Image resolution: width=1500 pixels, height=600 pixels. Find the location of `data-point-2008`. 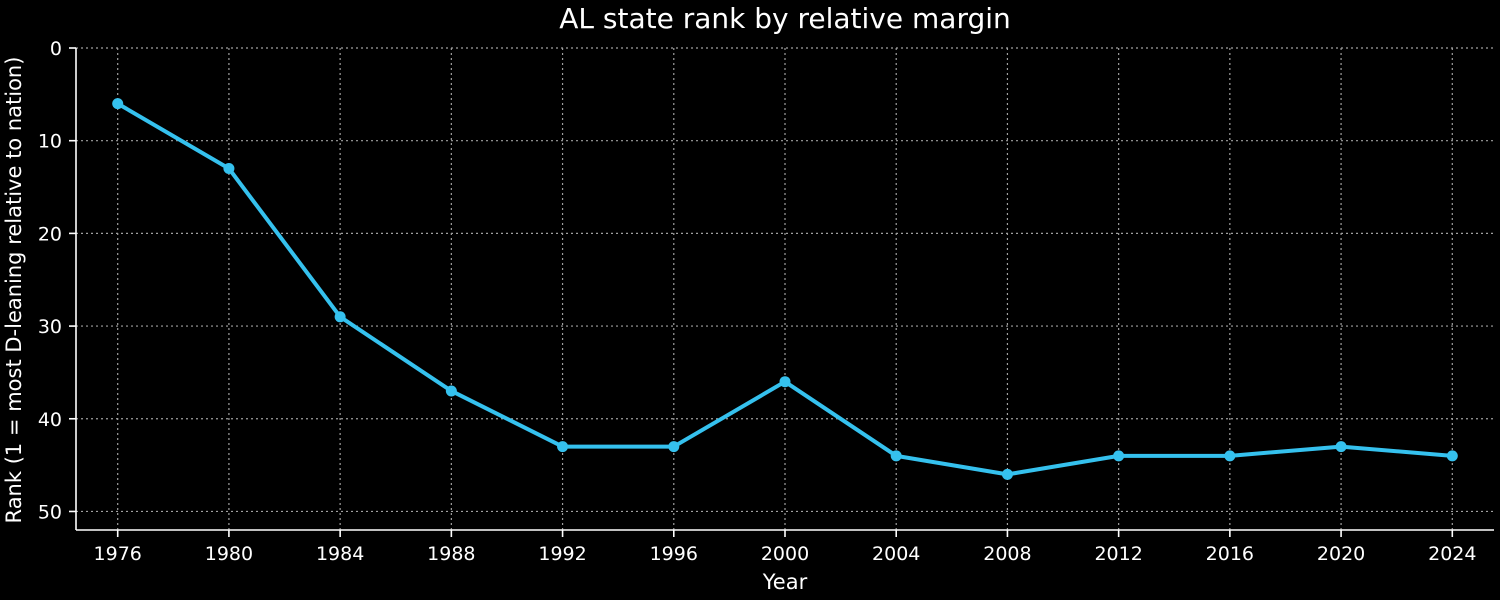

data-point-2008 is located at coordinates (1007, 474).